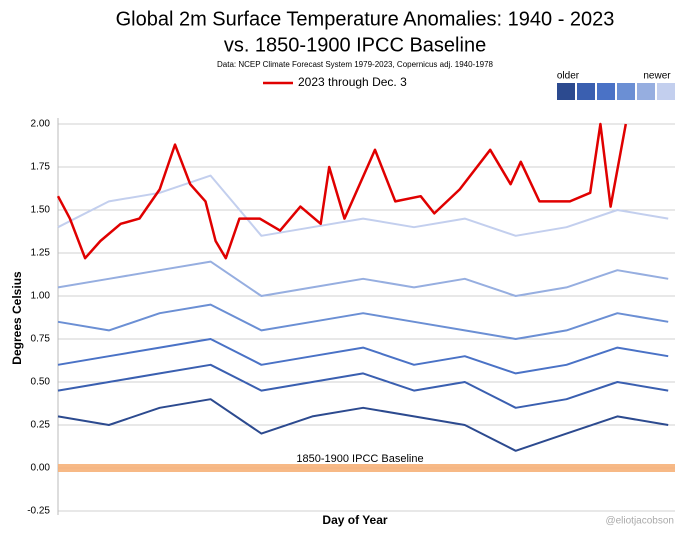 The width and height of the screenshot is (680, 536). What do you see at coordinates (41, 382) in the screenshot?
I see `y-tick-label: 0.50` at bounding box center [41, 382].